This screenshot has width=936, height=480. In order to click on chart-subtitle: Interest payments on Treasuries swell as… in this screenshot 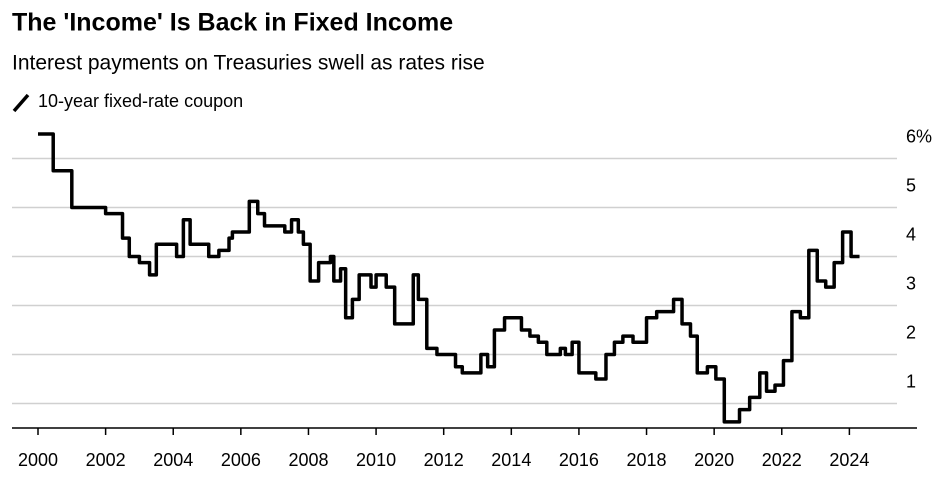, I will do `click(248, 63)`.